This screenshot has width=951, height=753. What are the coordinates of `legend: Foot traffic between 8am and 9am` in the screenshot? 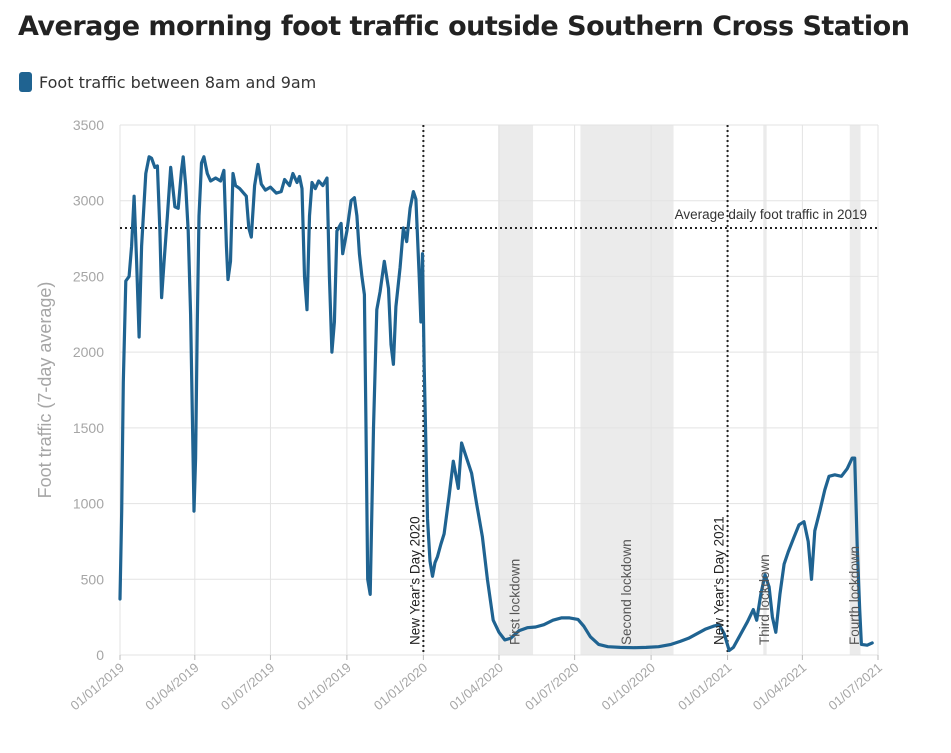 It's located at (167, 82).